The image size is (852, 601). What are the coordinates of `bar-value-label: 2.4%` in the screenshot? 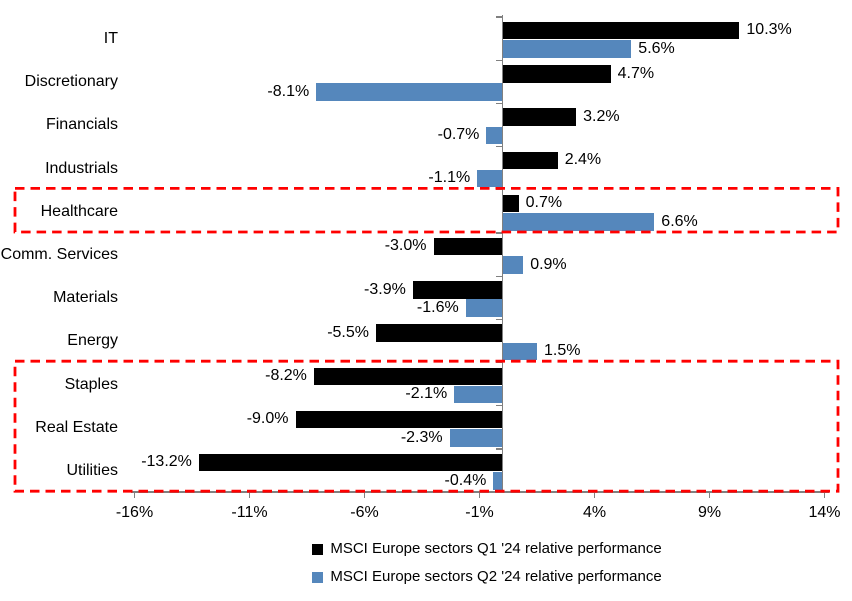 It's located at (583, 159).